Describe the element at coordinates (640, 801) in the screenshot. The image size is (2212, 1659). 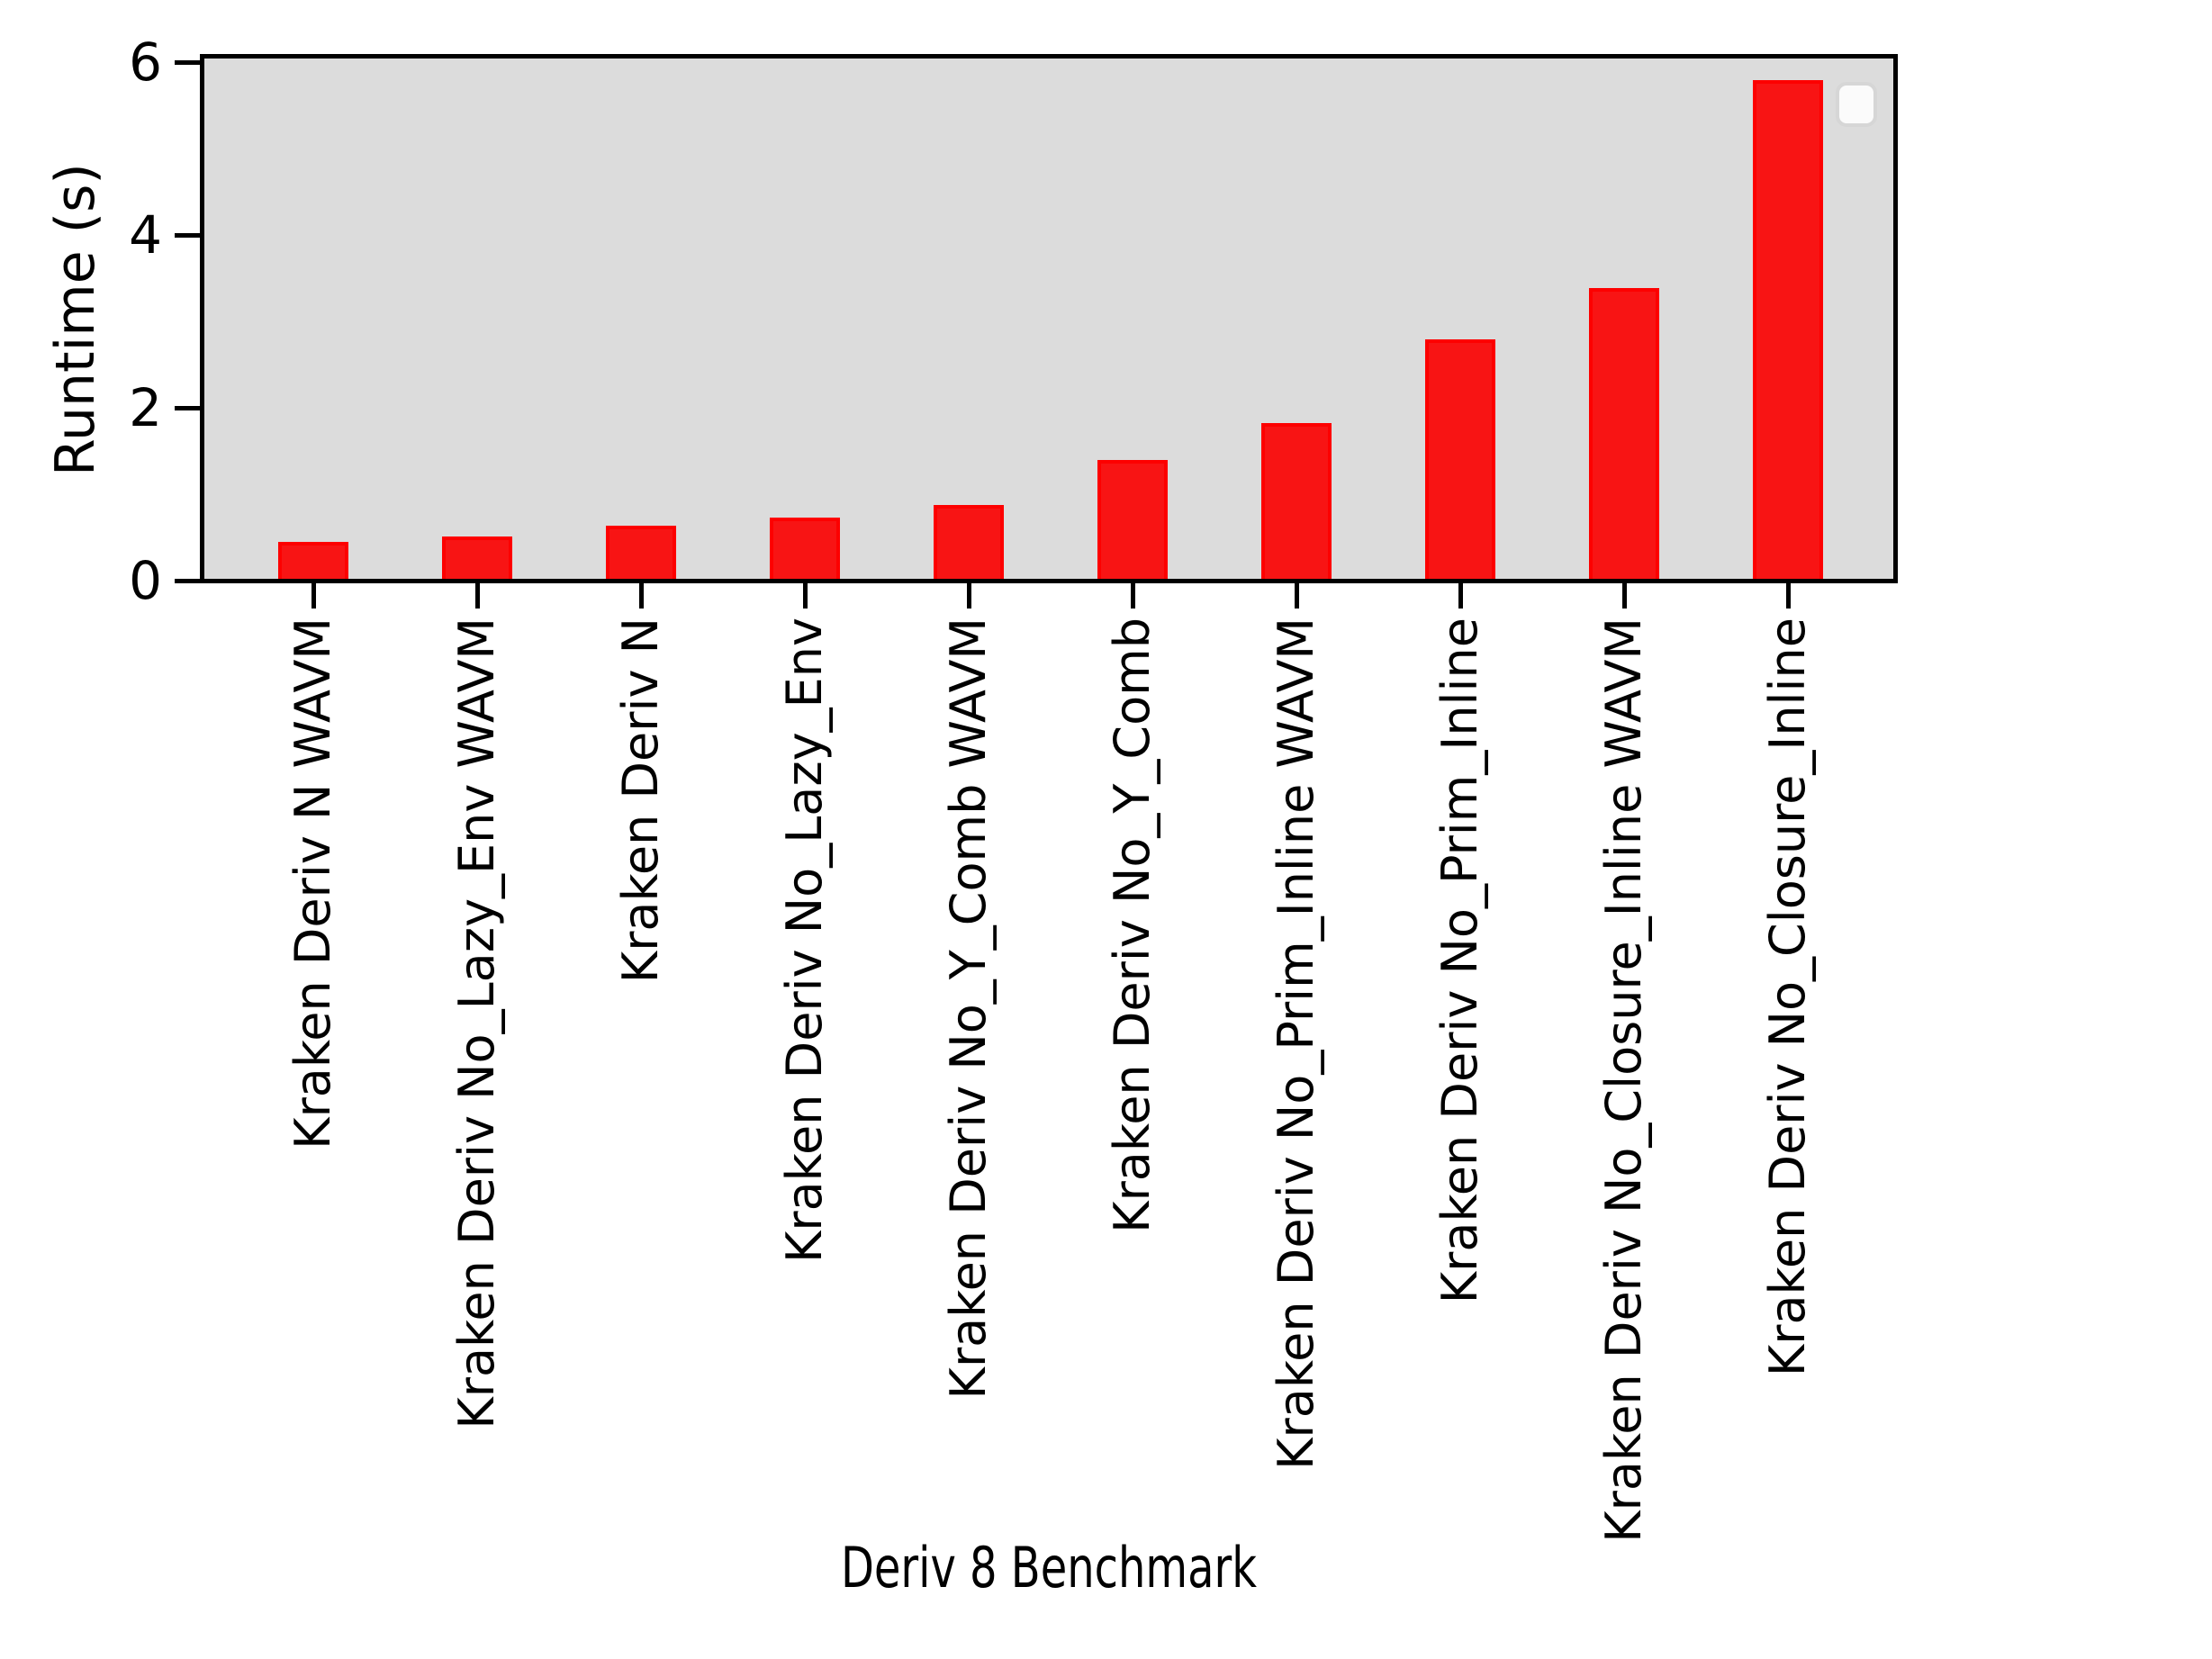
I see `x-tick-label-2: Kraken Deriv N` at that location.